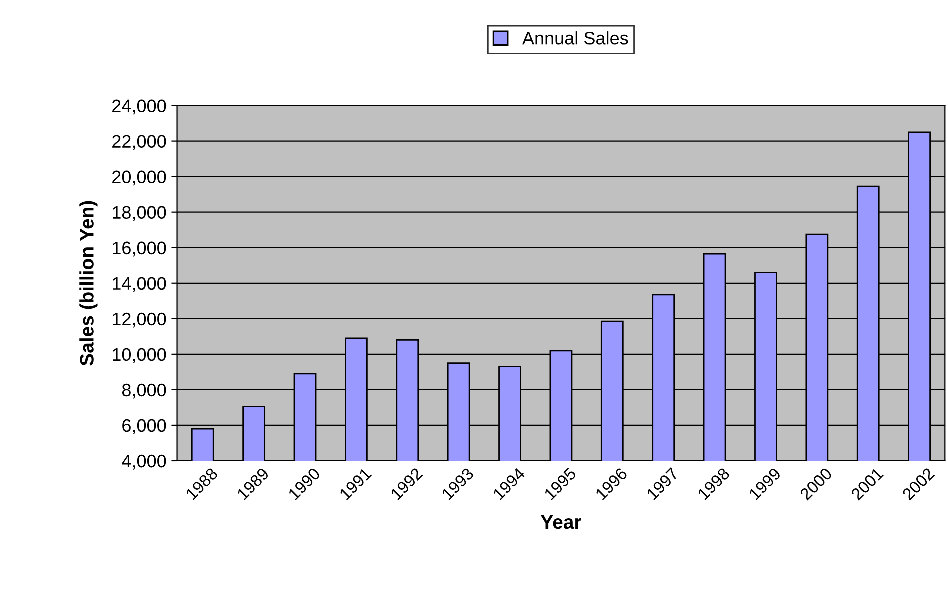 Image resolution: width=948 pixels, height=591 pixels. I want to click on y-axis-title: Sales (billion Yen), so click(89, 283).